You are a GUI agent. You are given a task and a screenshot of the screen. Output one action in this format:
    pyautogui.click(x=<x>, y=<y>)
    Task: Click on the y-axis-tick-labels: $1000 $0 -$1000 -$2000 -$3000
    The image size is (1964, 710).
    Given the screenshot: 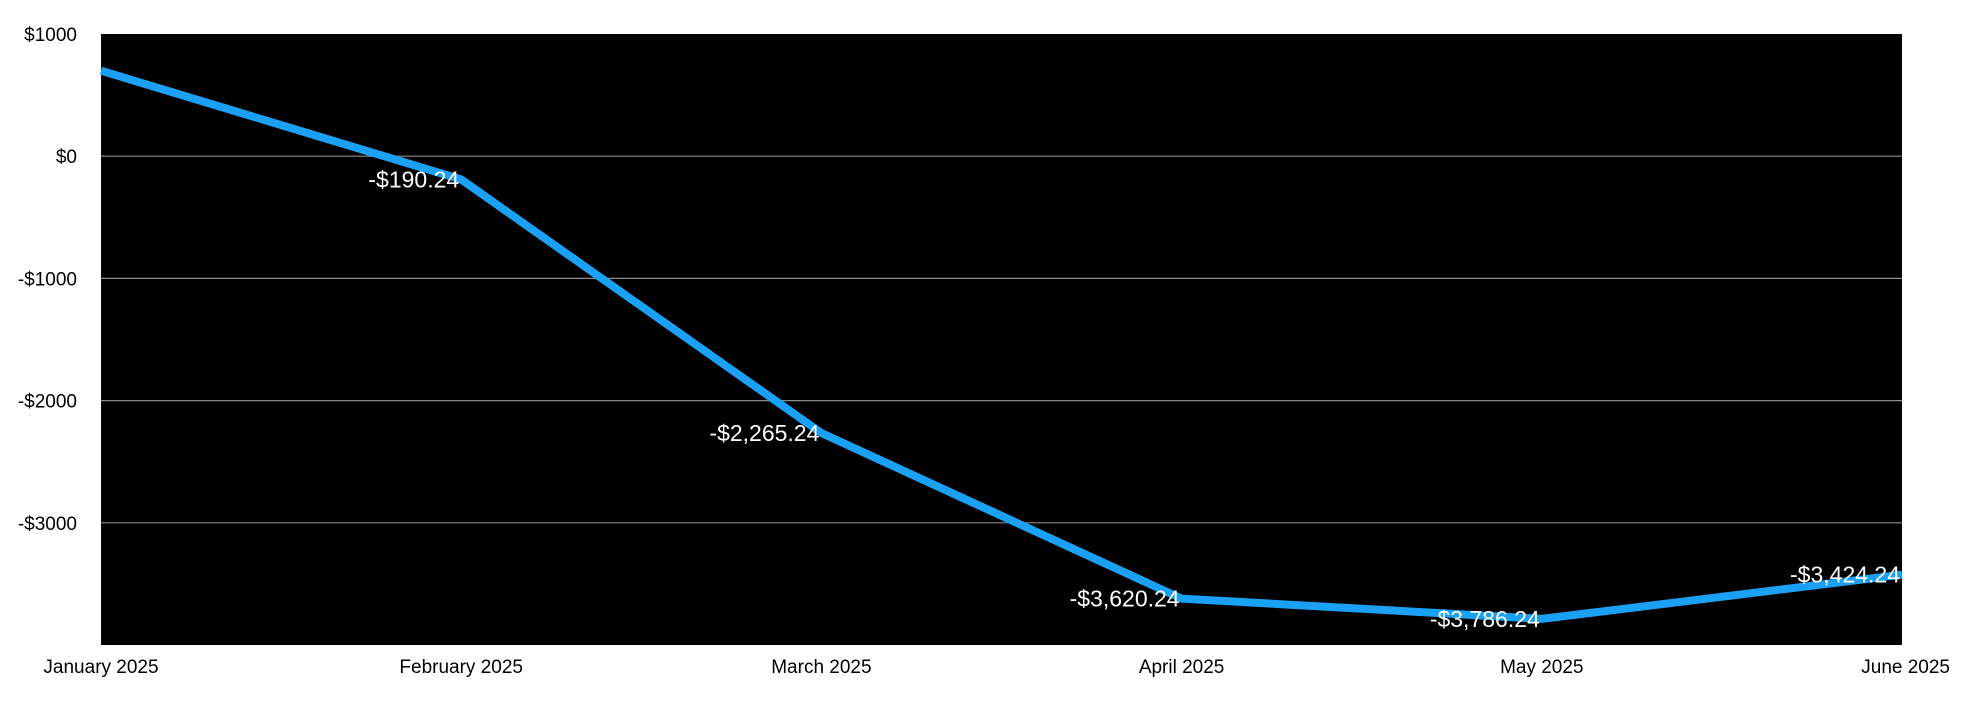 What is the action you would take?
    pyautogui.click(x=47, y=280)
    